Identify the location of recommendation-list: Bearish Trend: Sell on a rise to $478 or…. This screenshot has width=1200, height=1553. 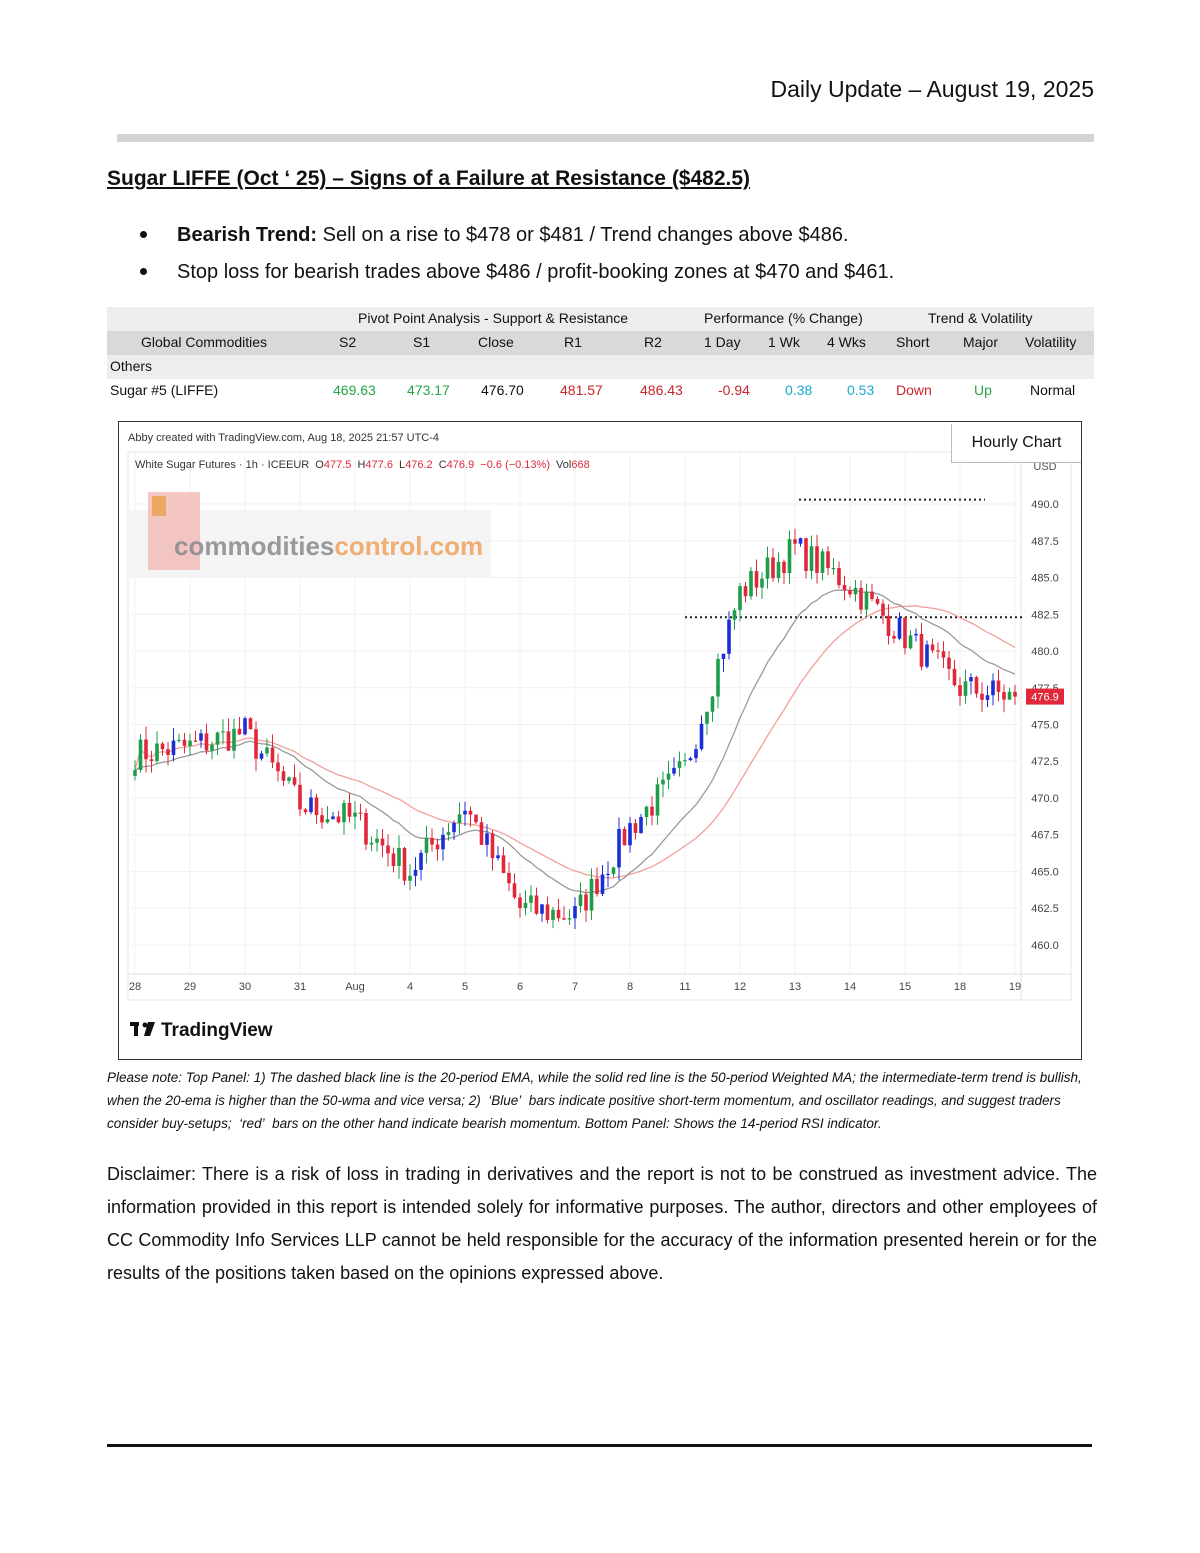
(517, 259).